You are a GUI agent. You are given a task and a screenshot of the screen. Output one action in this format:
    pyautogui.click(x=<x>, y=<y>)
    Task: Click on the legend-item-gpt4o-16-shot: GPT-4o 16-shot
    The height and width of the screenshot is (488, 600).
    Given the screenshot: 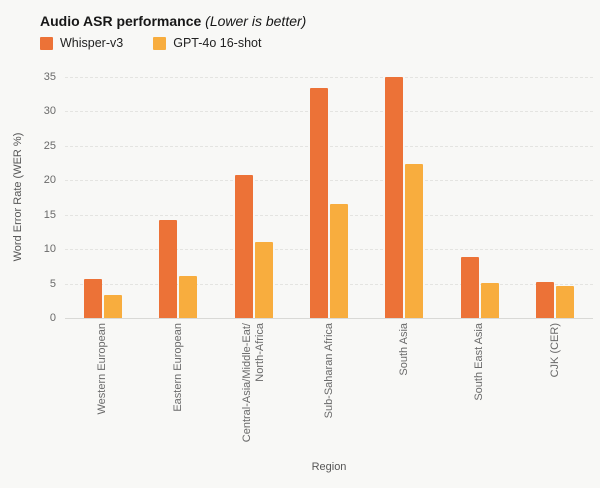 What is the action you would take?
    pyautogui.click(x=207, y=43)
    